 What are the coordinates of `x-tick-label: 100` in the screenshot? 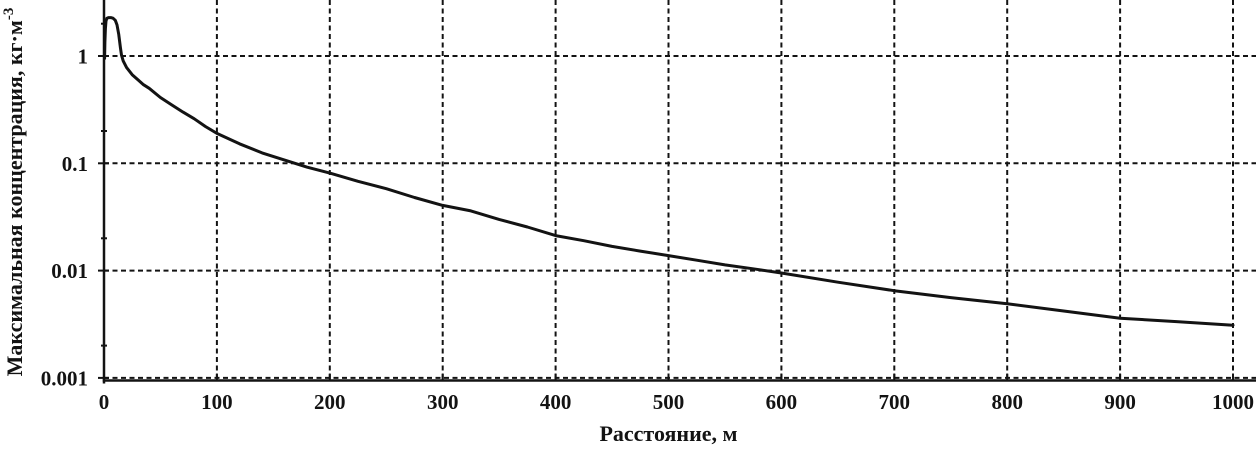 It's located at (217, 402).